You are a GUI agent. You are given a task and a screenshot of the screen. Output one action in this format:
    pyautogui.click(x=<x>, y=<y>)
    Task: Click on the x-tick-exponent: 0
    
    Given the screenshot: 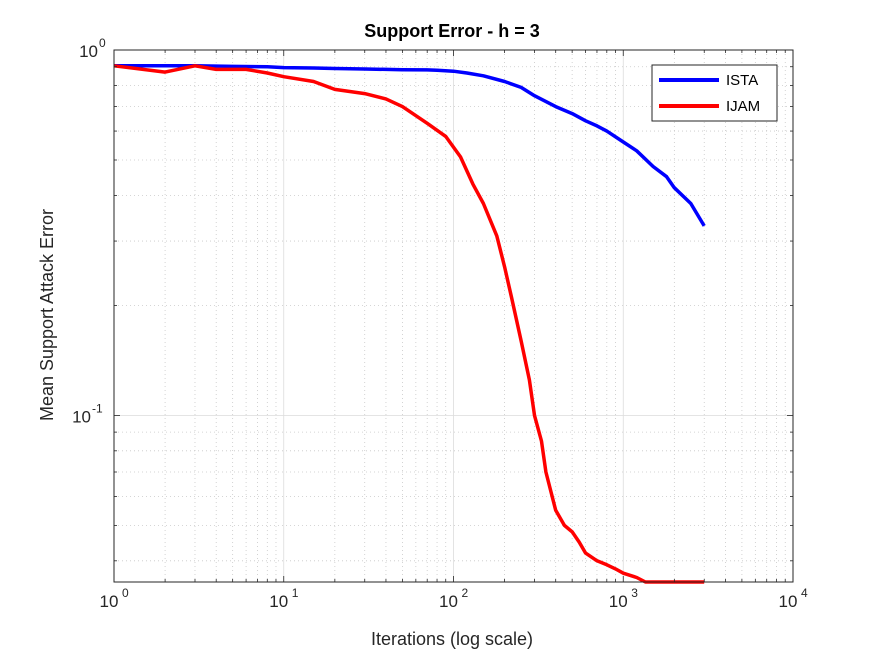 What is the action you would take?
    pyautogui.click(x=125, y=593)
    